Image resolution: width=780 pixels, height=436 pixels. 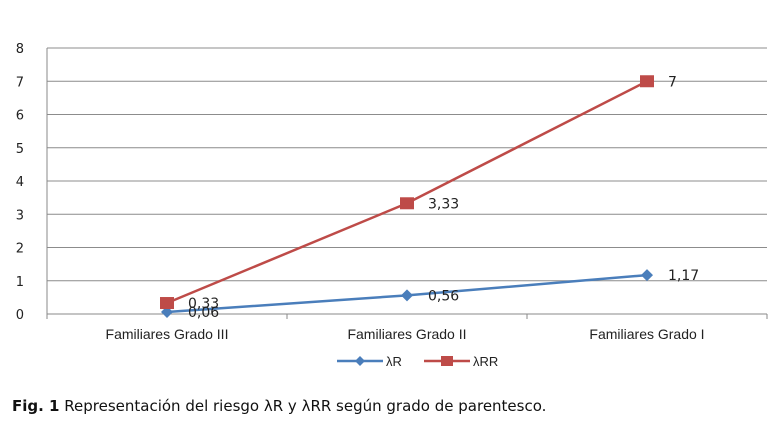 I want to click on x-tick-label: Familiares Grado III, so click(x=167, y=334).